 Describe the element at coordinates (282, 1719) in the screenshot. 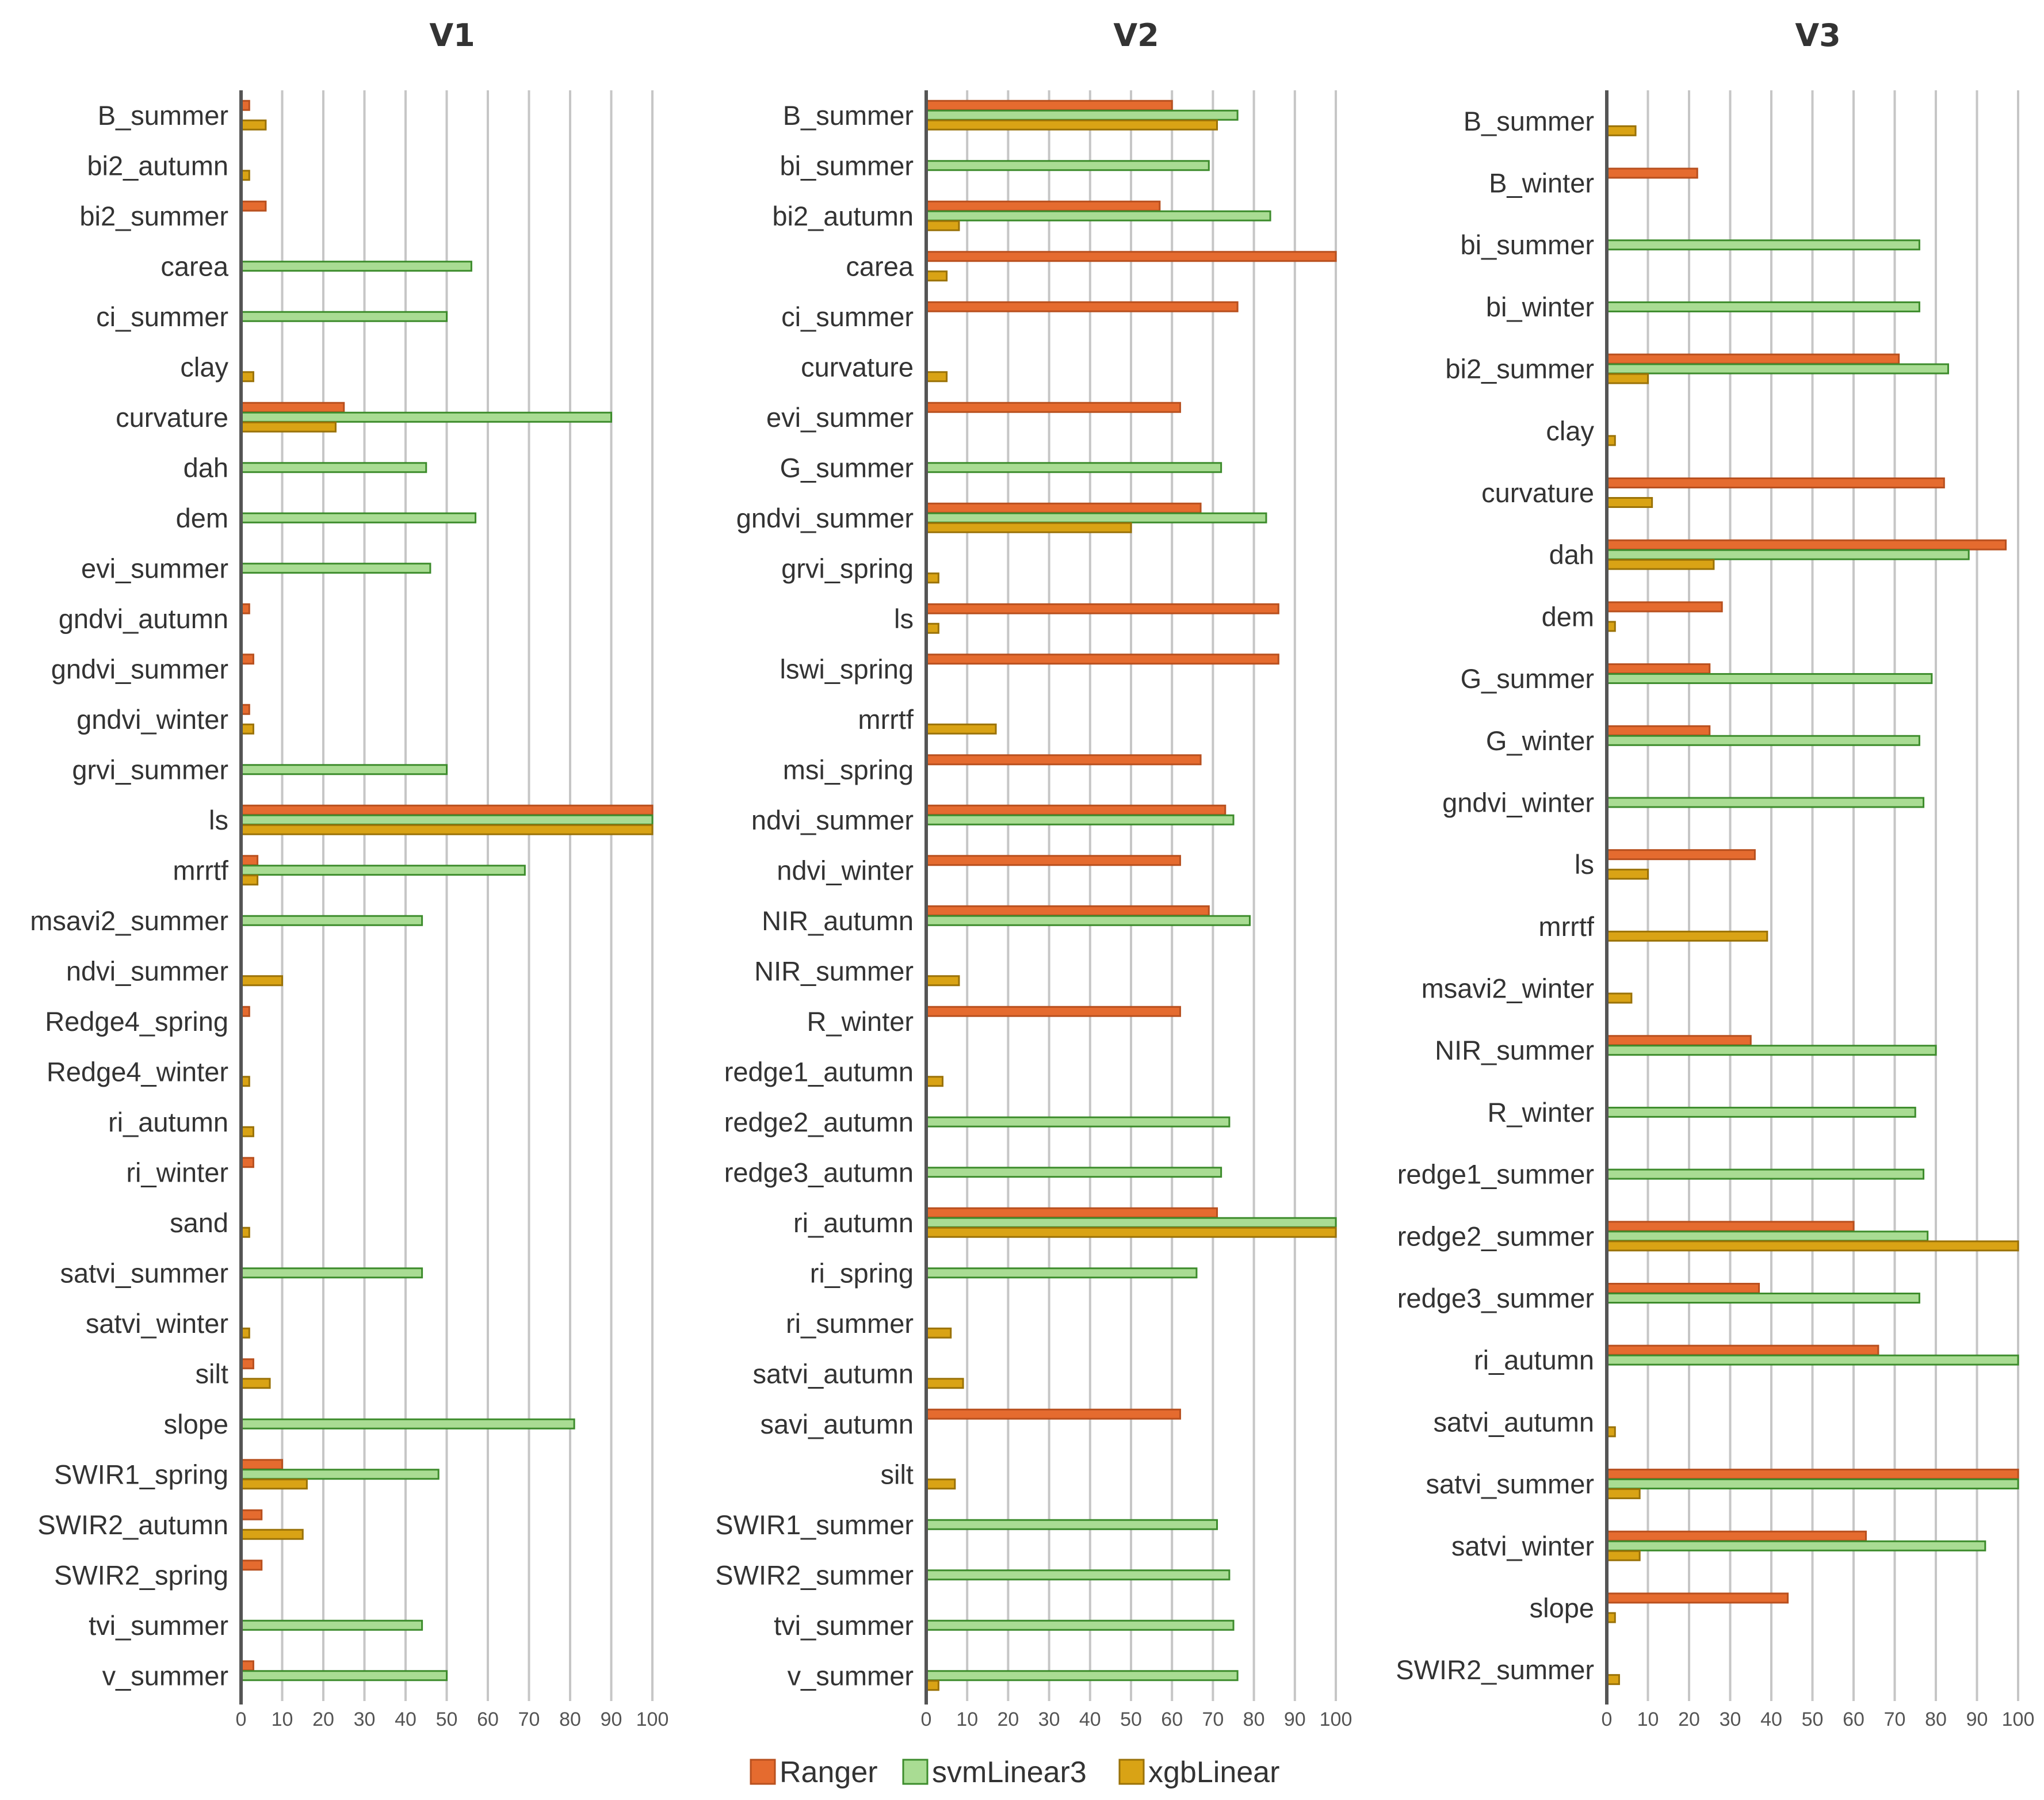

I see `panel-v1-tick-label-10: 10` at that location.